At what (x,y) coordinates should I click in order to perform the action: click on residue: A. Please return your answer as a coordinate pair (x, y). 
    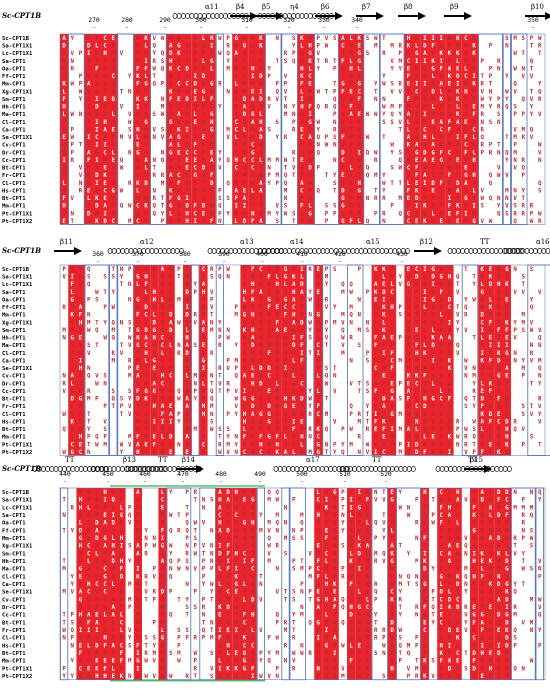
    Looking at the image, I should click on (368, 300).